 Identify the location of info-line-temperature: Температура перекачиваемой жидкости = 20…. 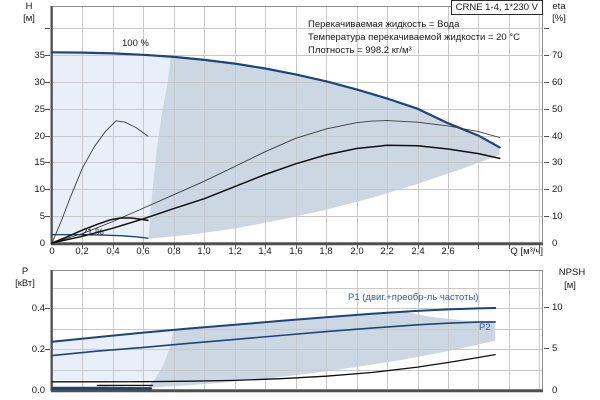
(414, 37).